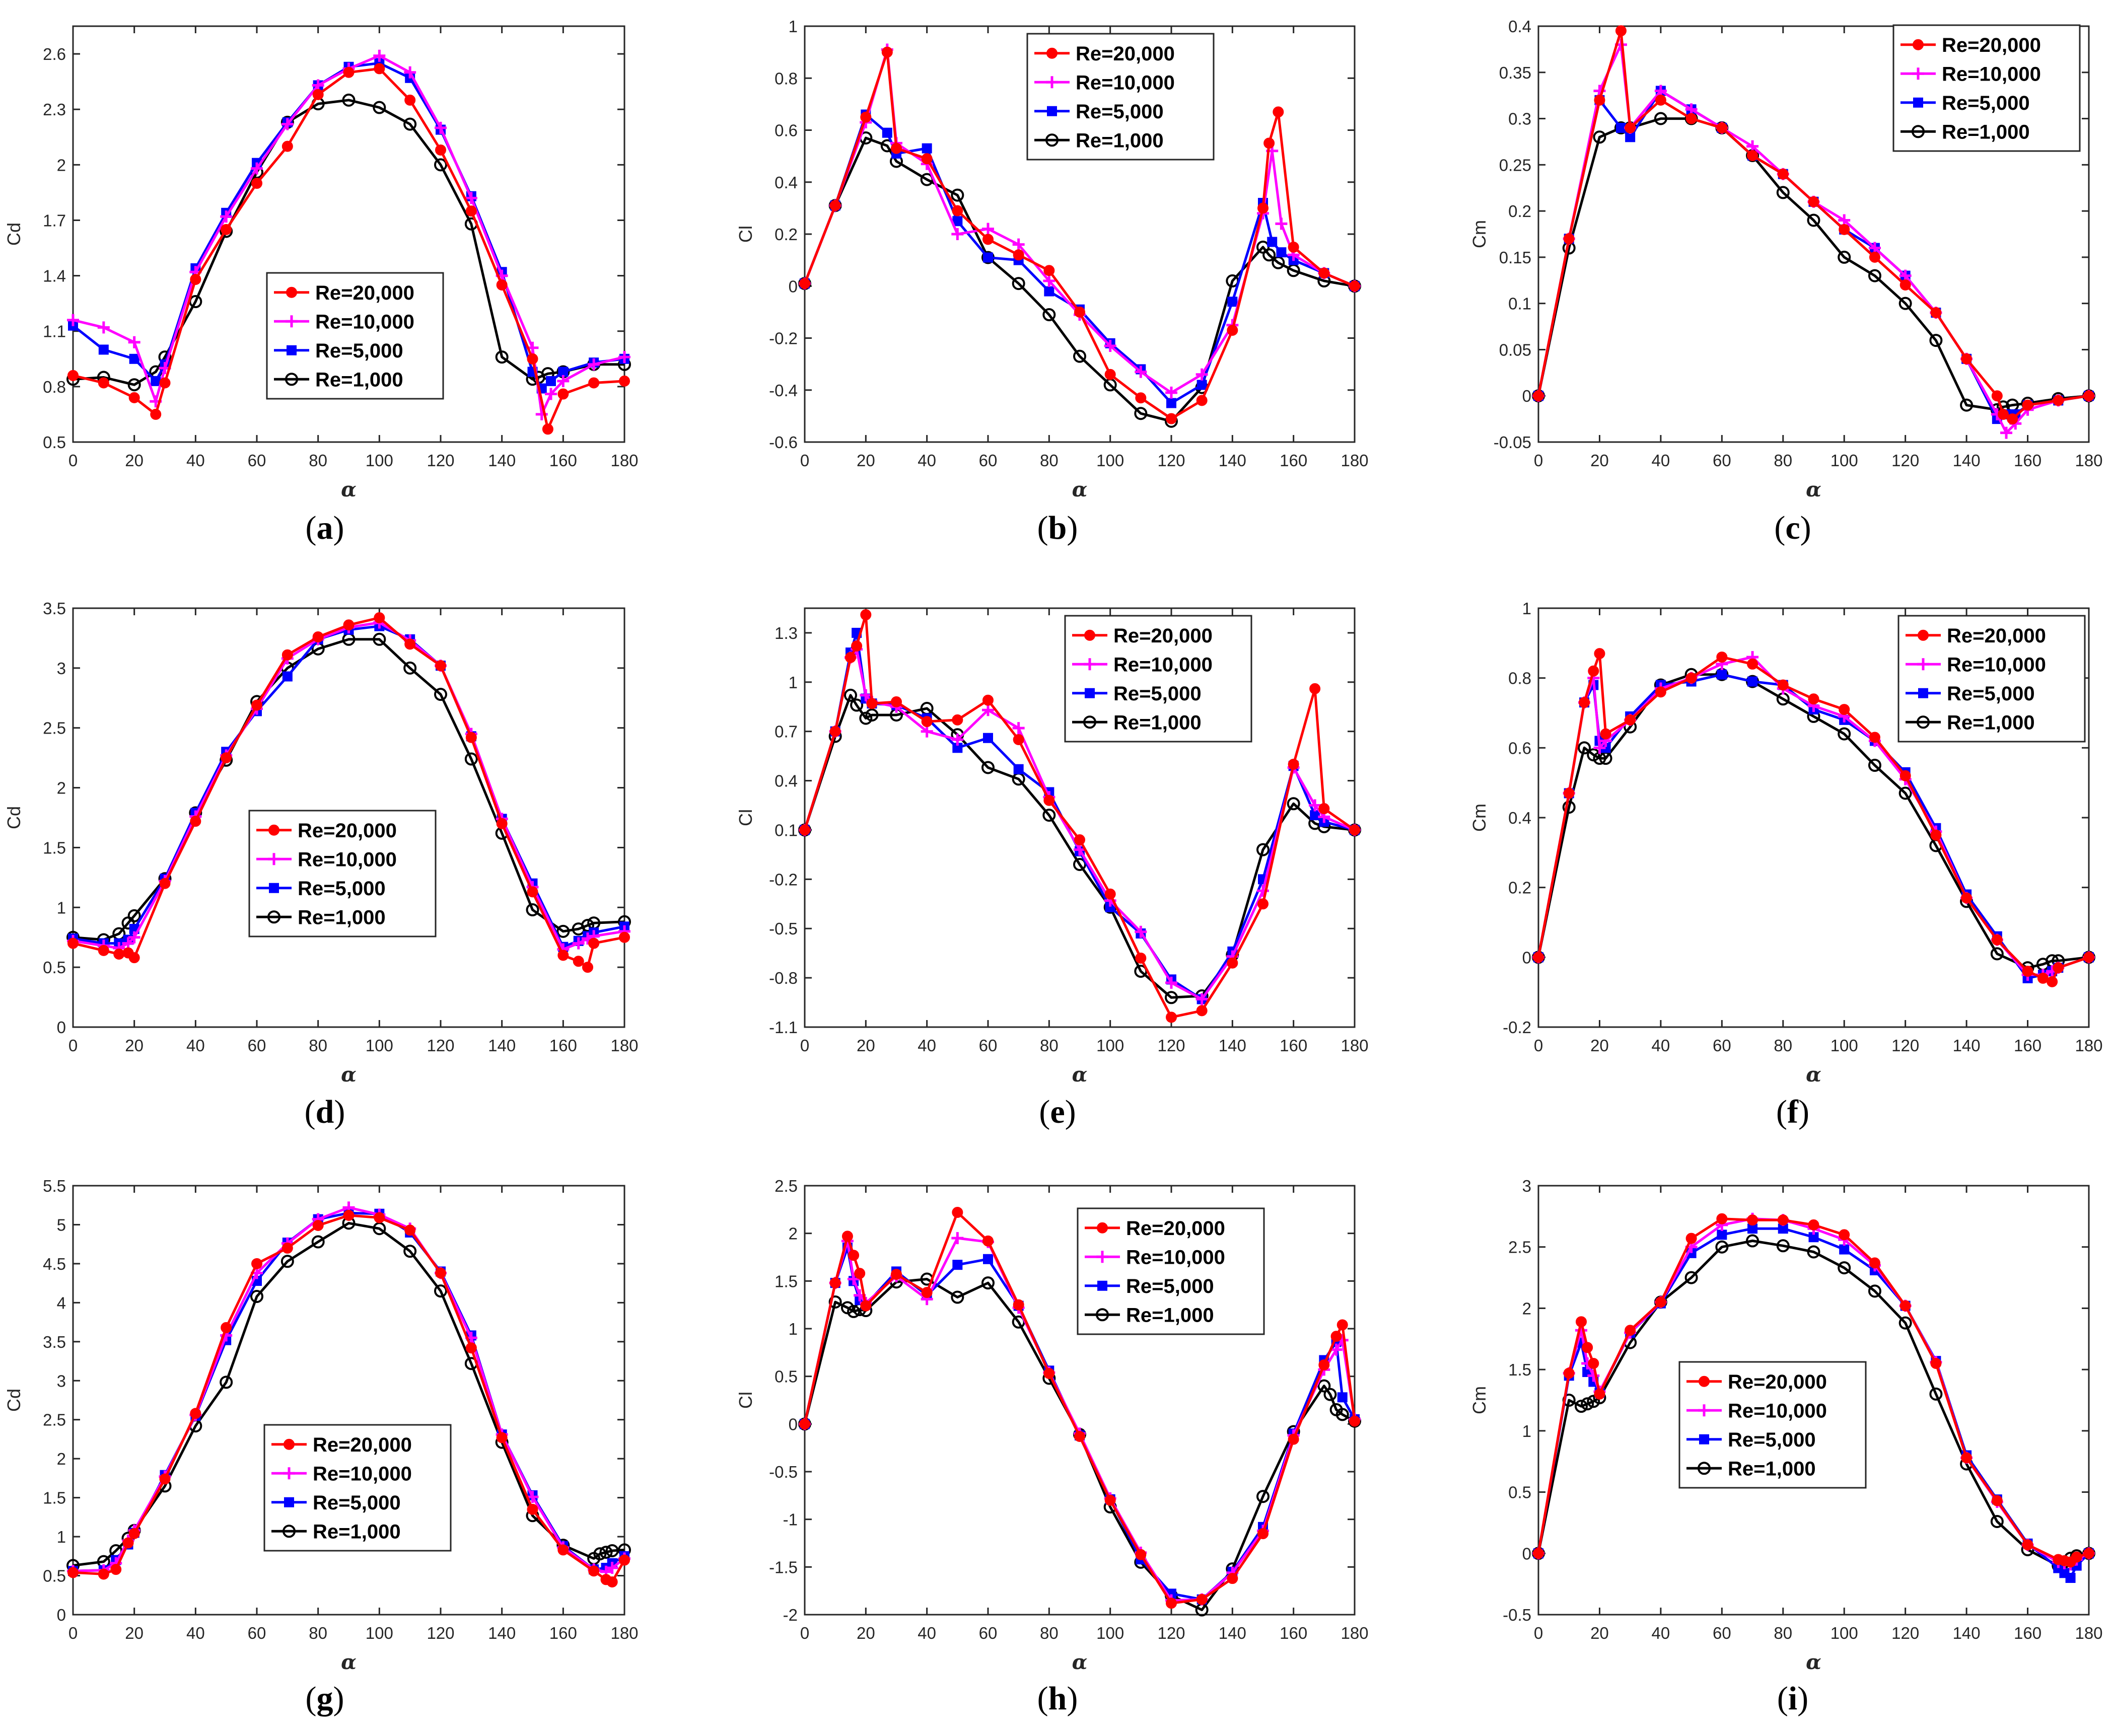  What do you see at coordinates (1526, 1186) in the screenshot?
I see `y-tick-label: 3` at bounding box center [1526, 1186].